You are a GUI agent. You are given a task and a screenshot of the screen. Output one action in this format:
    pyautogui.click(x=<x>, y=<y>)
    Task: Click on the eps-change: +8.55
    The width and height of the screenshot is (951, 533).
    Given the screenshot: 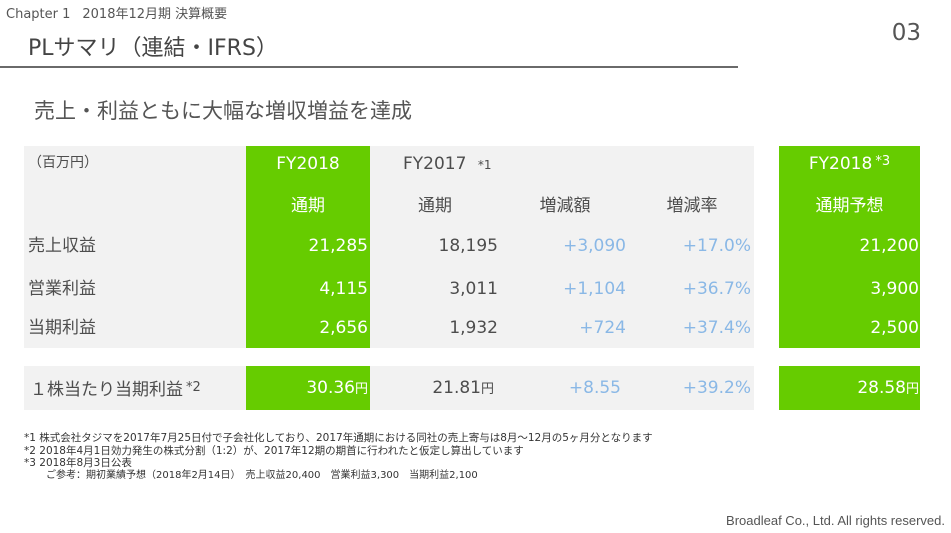 What is the action you would take?
    pyautogui.click(x=594, y=388)
    